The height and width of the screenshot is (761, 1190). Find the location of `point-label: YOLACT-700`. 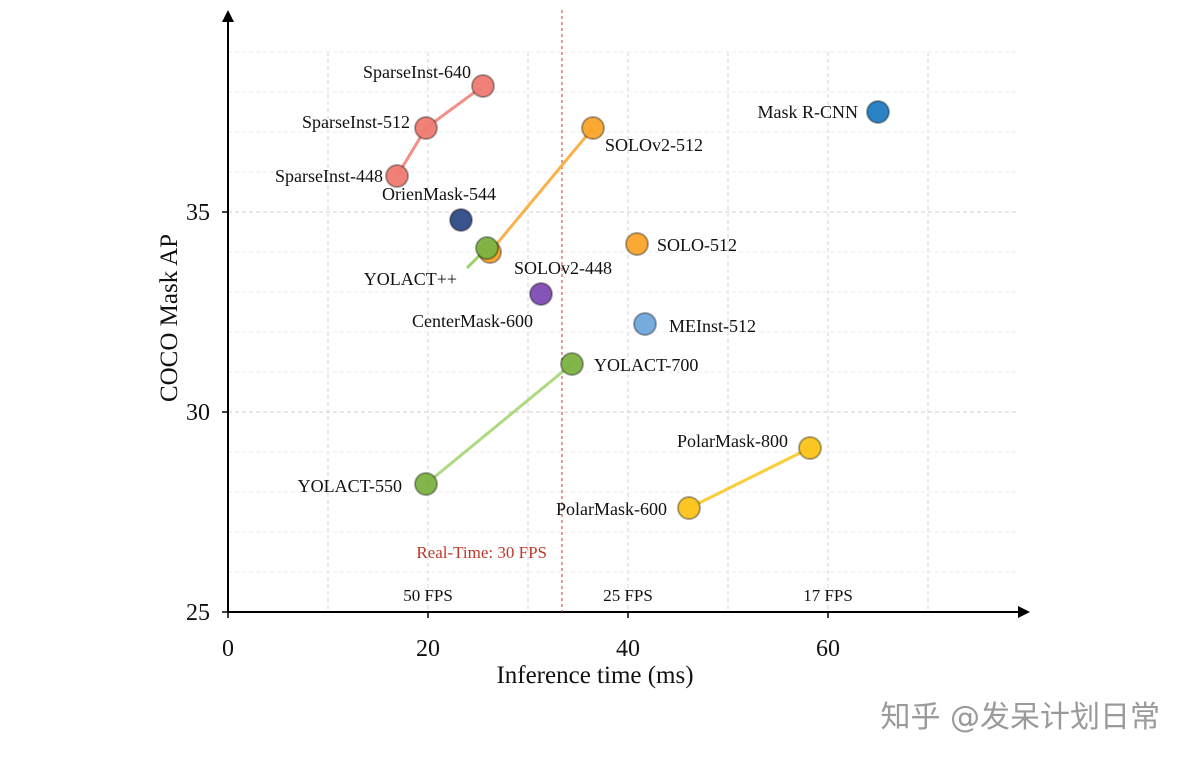

point-label: YOLACT-700 is located at coordinates (646, 365).